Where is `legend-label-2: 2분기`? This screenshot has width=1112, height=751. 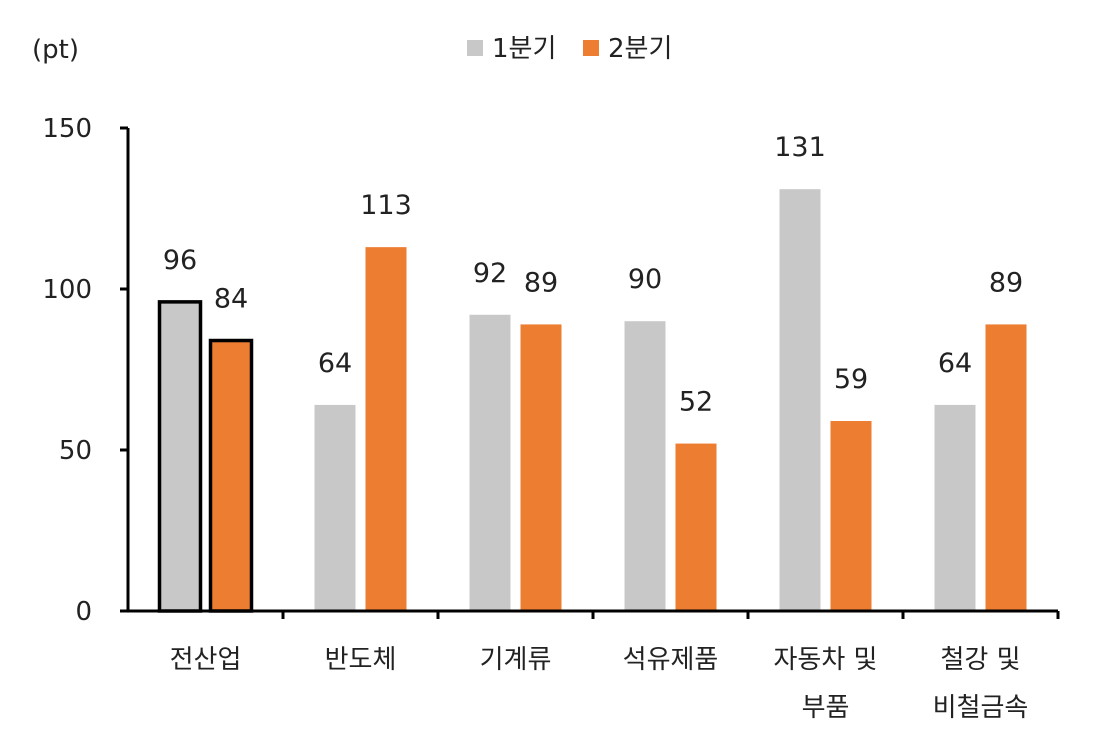
legend-label-2: 2분기 is located at coordinates (640, 49).